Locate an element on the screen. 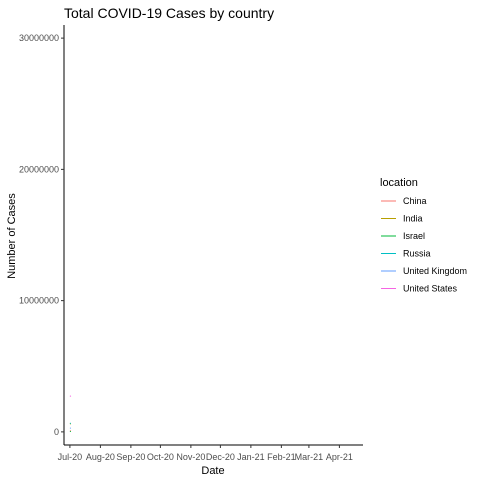  legend-label: China is located at coordinates (415, 201).